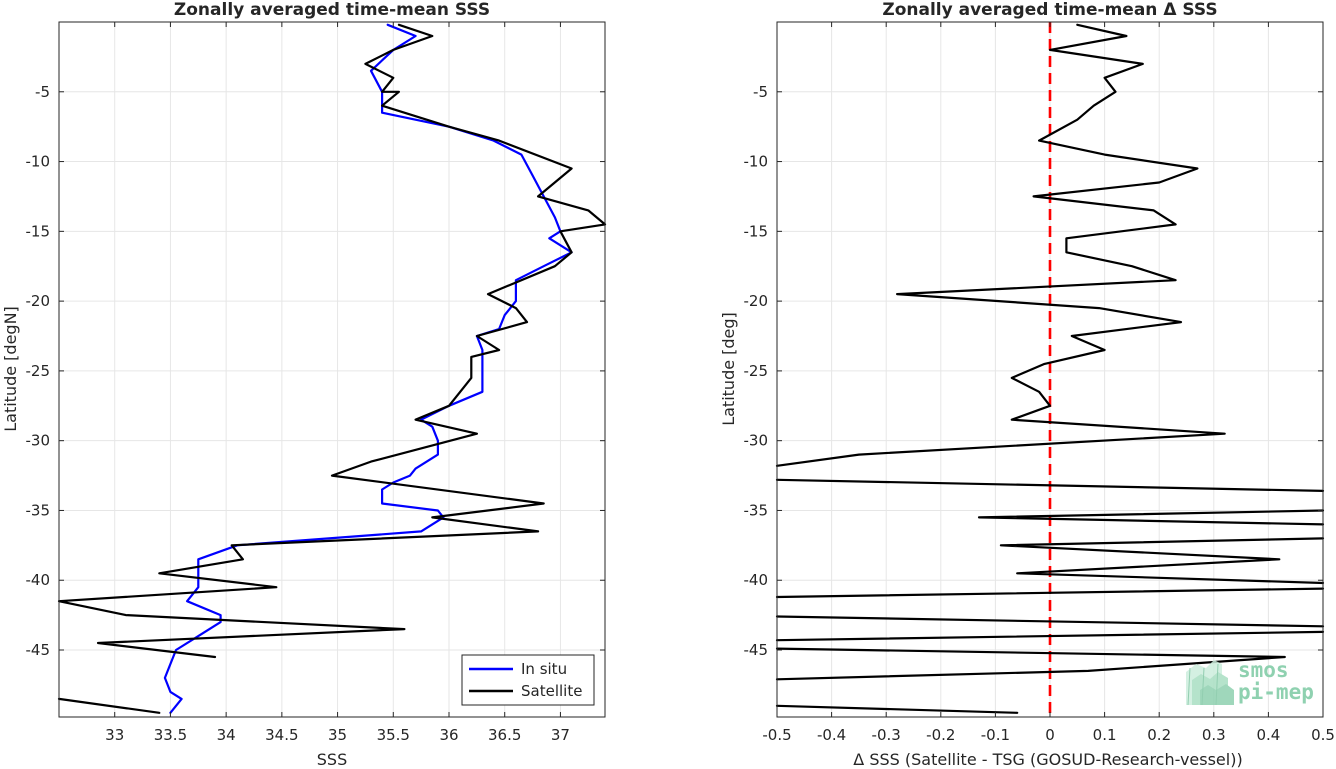  I want to click on left-x-tick-label: 37, so click(560, 735).